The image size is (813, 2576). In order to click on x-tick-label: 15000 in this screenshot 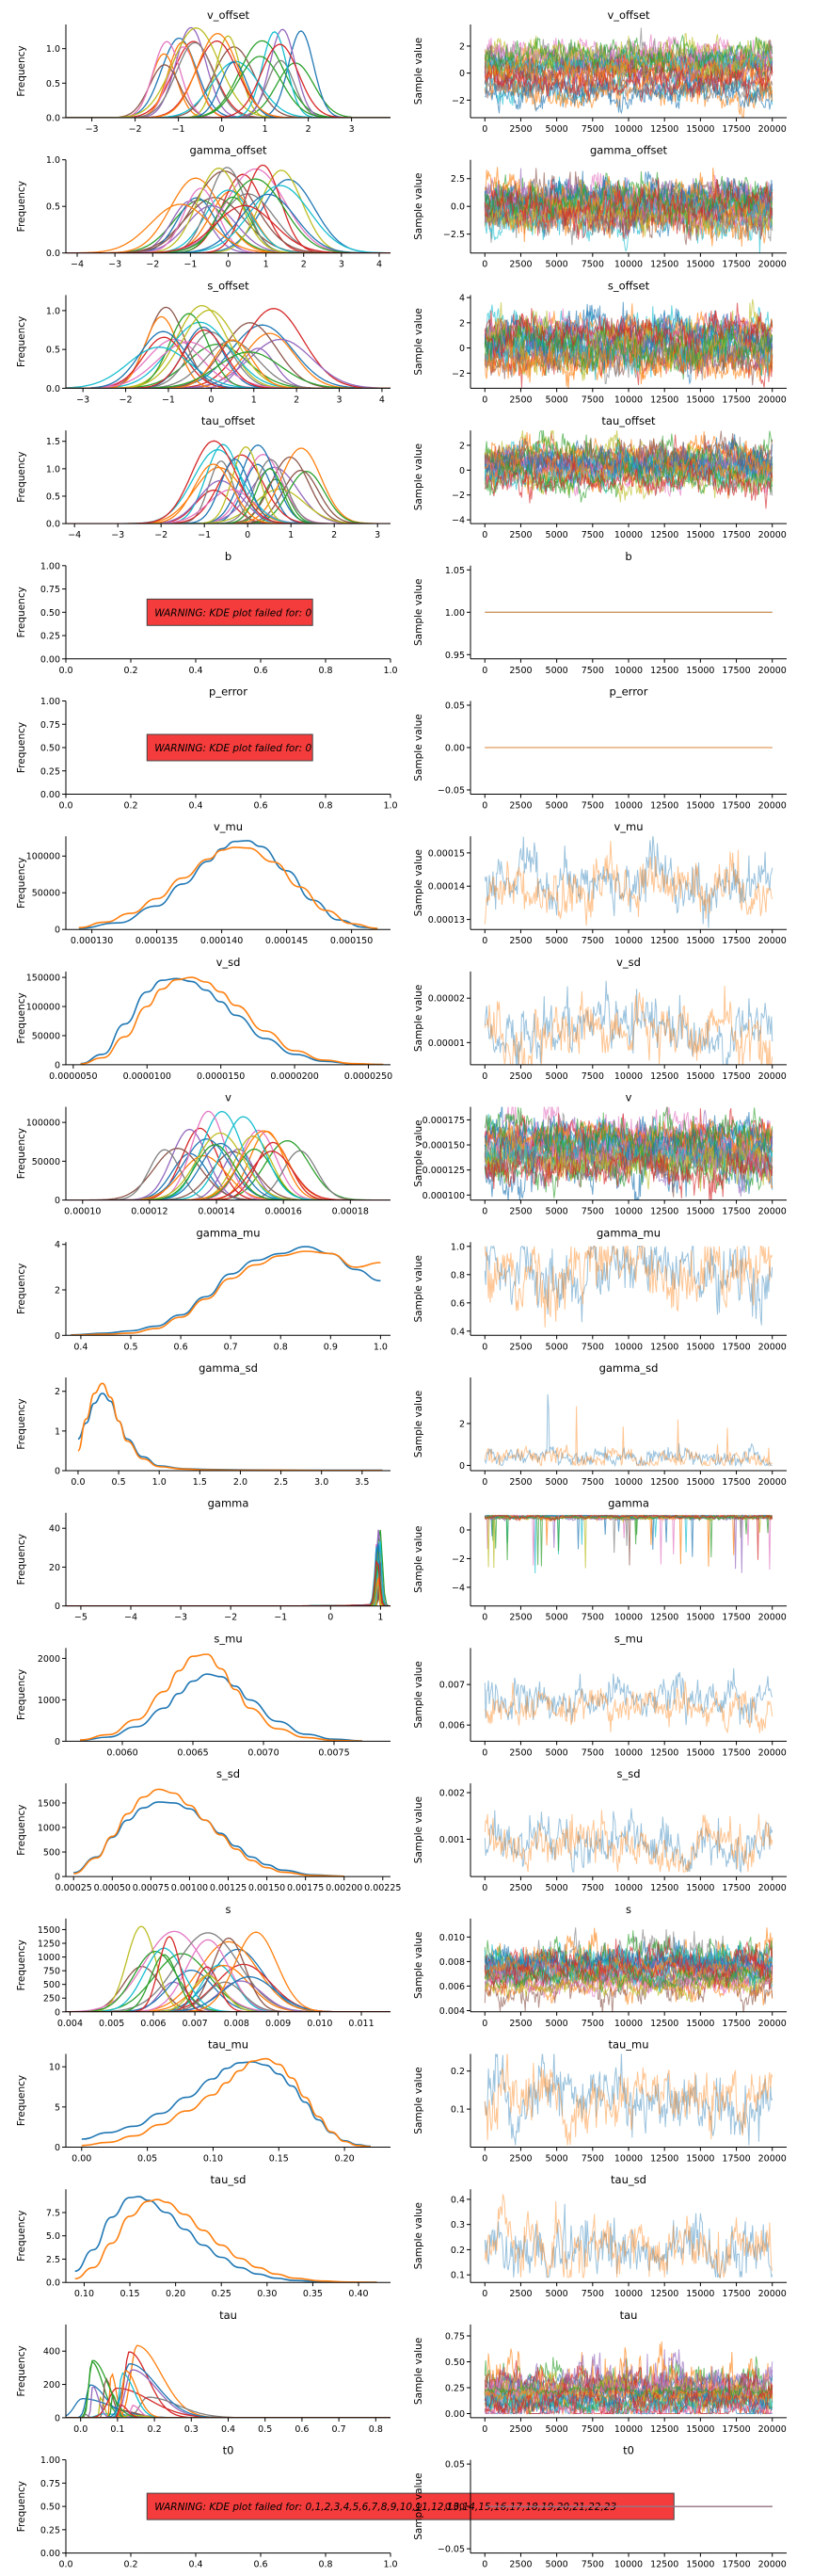, I will do `click(700, 671)`.